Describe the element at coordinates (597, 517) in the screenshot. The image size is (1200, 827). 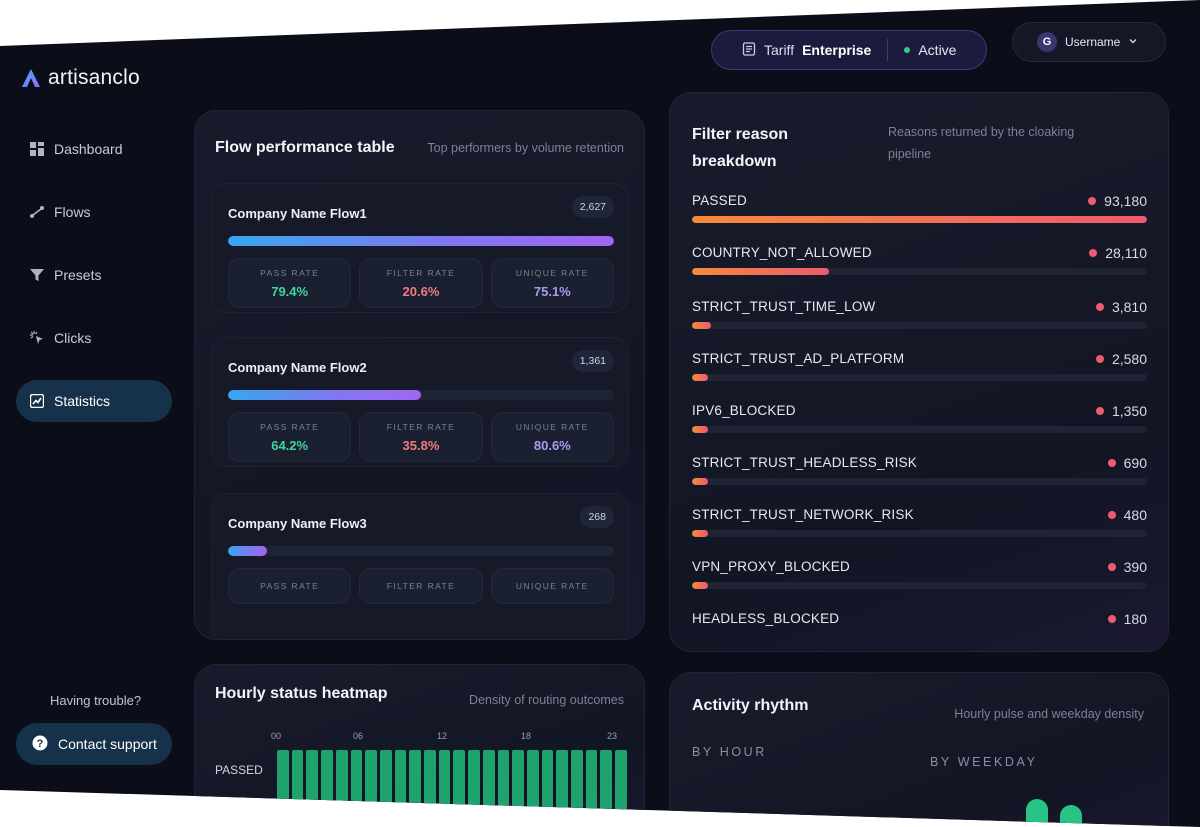
I see `flow-count-badge: 268` at that location.